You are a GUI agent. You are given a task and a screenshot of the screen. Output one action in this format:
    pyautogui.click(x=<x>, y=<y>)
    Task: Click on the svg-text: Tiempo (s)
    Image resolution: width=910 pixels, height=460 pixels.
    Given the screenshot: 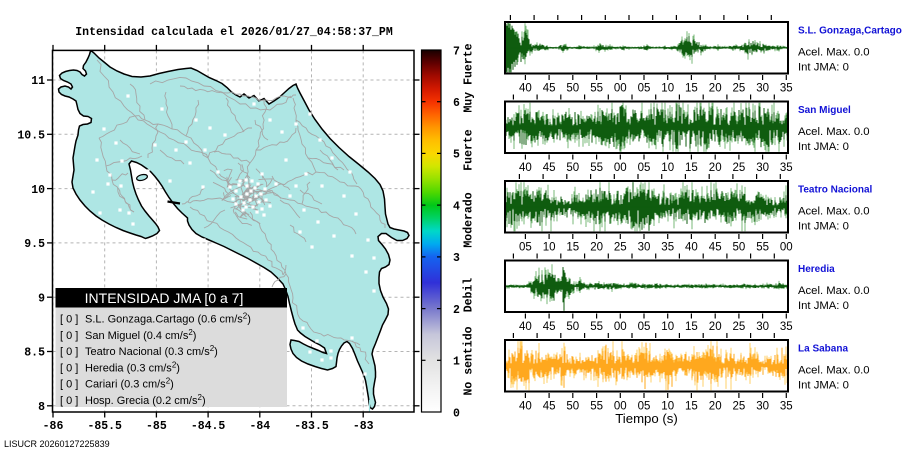 What is the action you would take?
    pyautogui.click(x=646, y=418)
    